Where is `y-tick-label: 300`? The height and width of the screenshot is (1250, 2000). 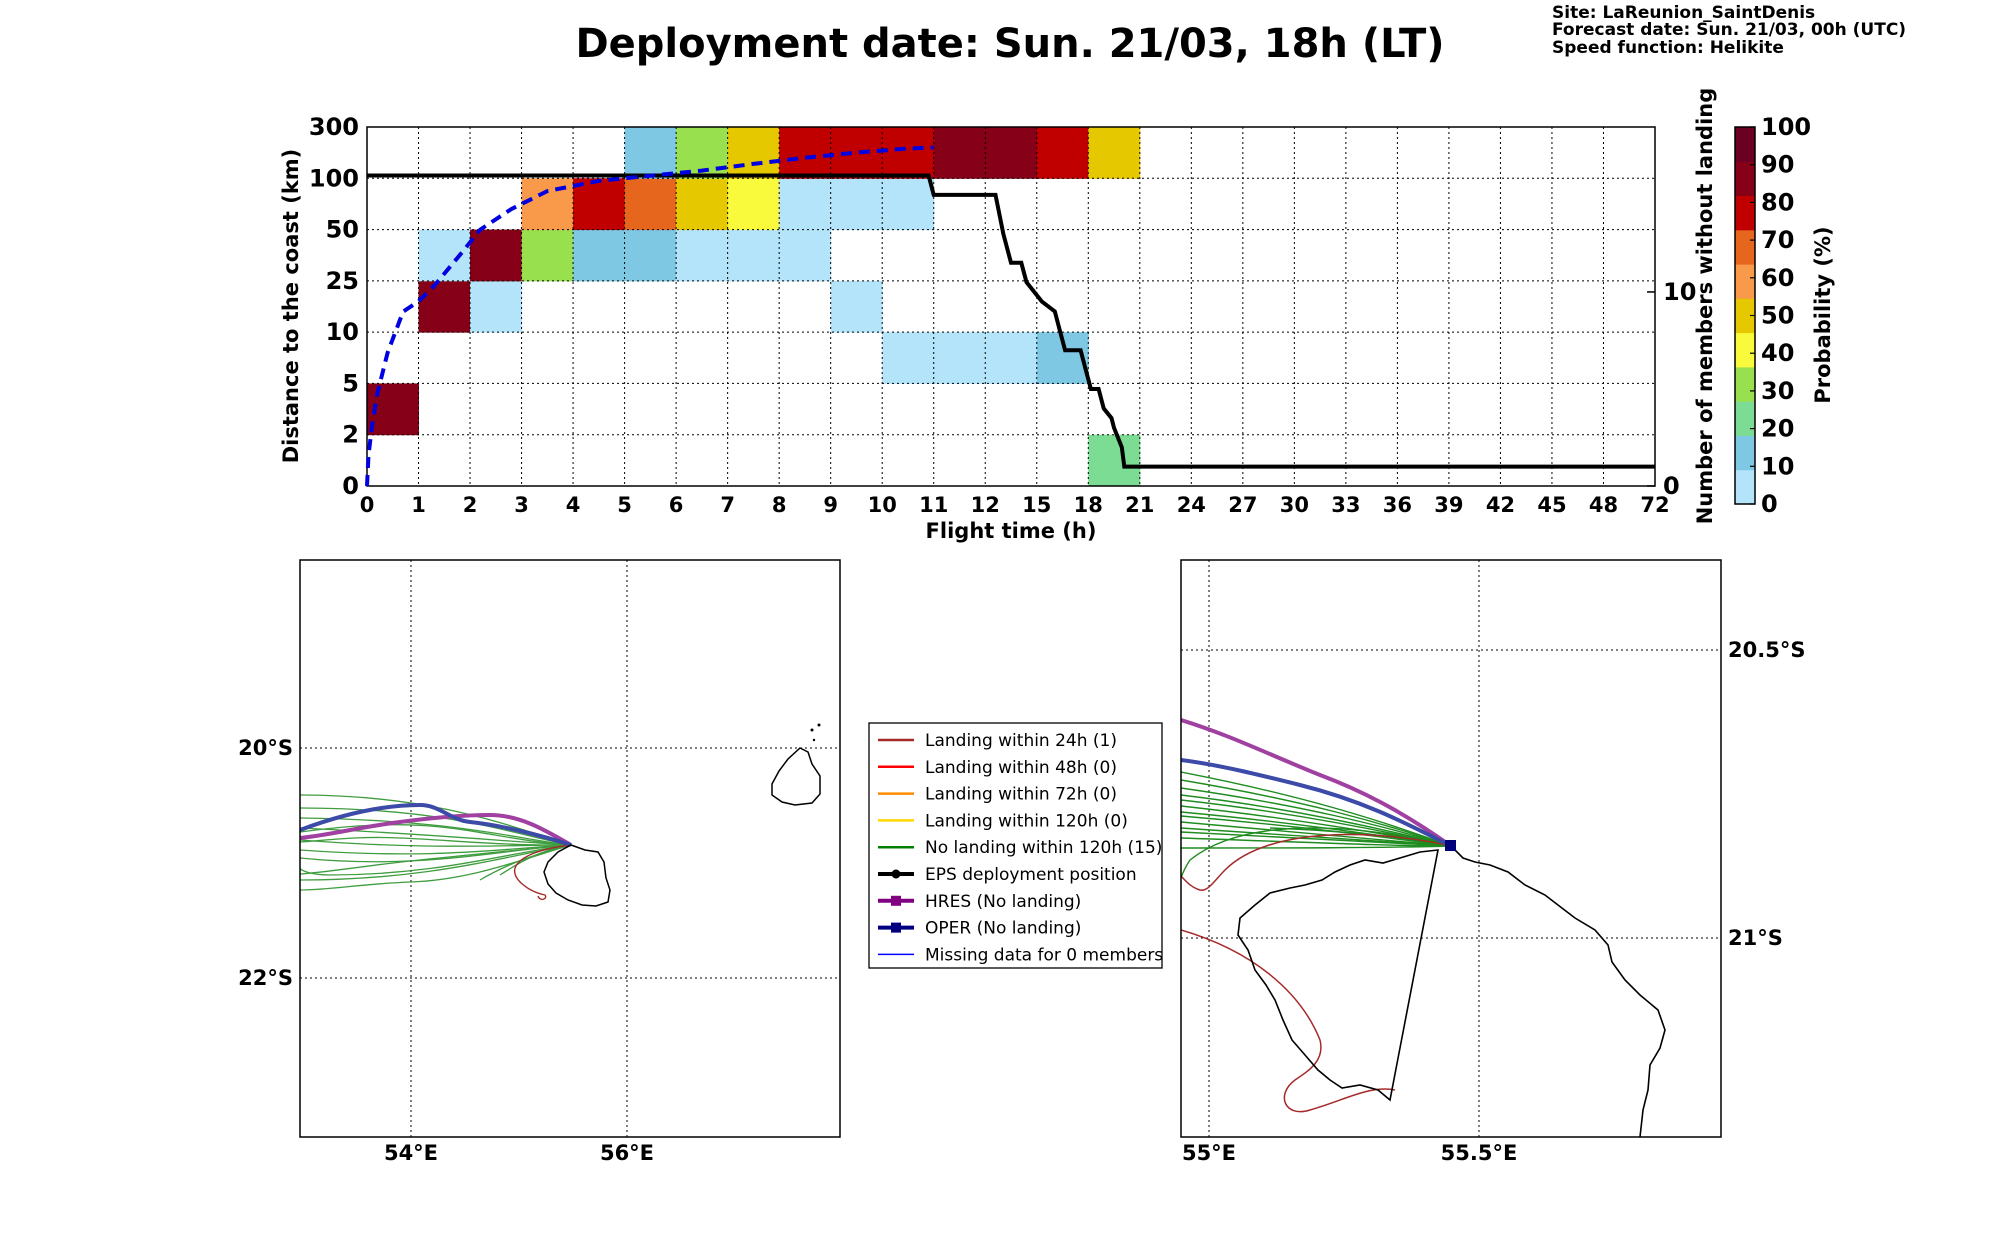
y-tick-label: 300 is located at coordinates (334, 127).